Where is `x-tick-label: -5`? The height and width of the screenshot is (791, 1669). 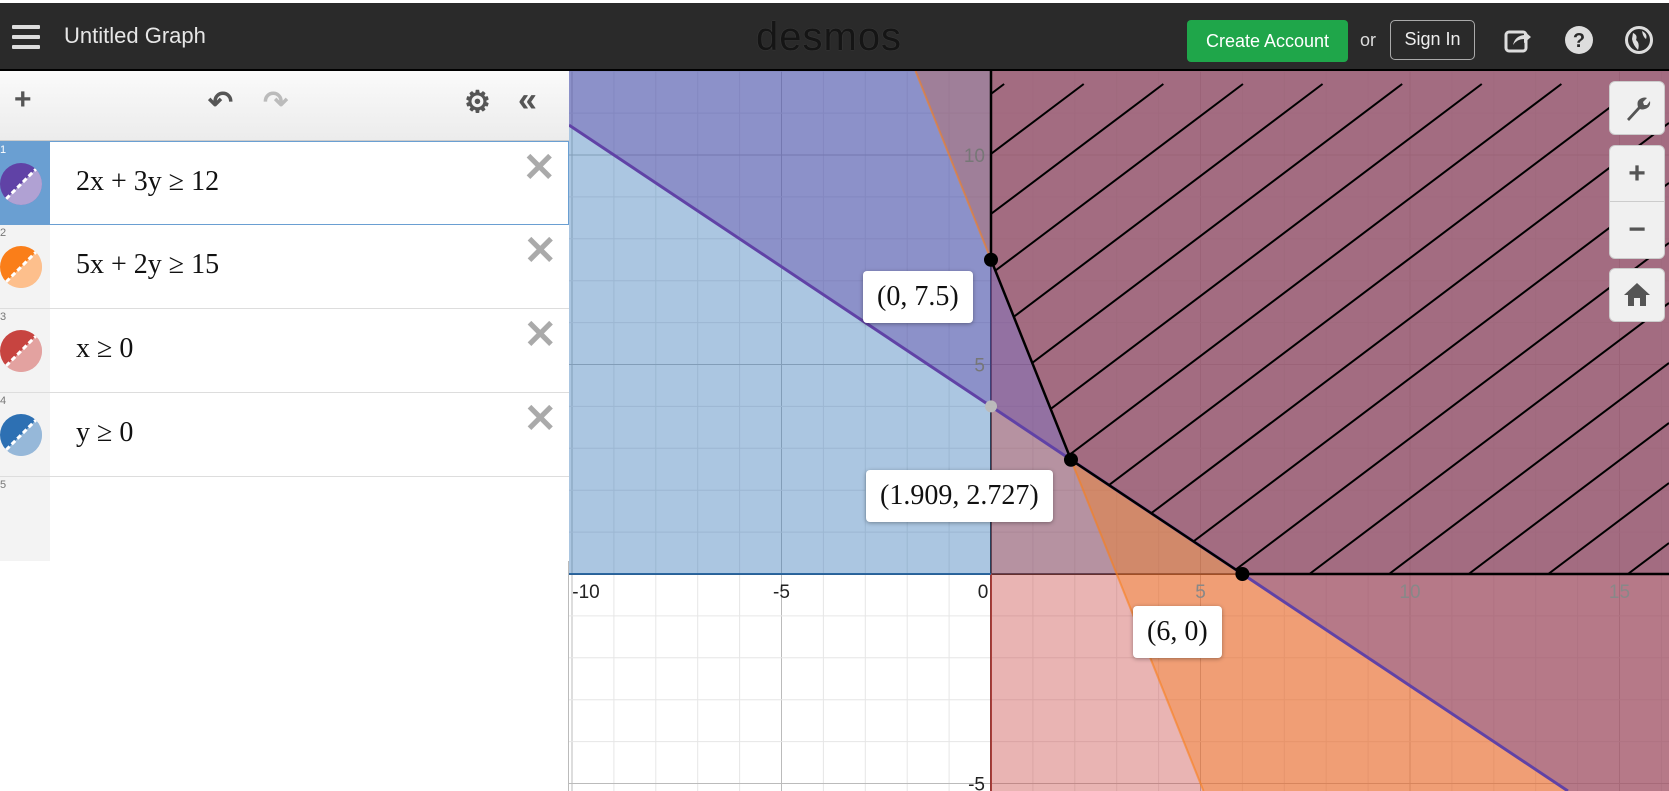 x-tick-label: -5 is located at coordinates (781, 592).